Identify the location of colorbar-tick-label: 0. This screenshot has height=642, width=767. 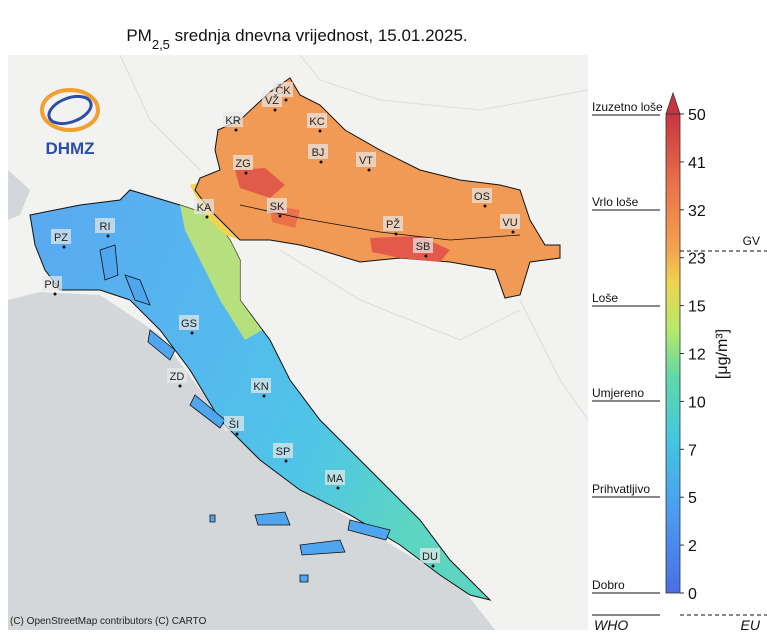
(692, 594).